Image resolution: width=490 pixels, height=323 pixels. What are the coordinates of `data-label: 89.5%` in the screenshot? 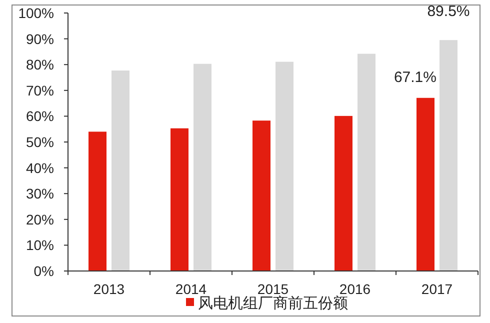 It's located at (448, 11).